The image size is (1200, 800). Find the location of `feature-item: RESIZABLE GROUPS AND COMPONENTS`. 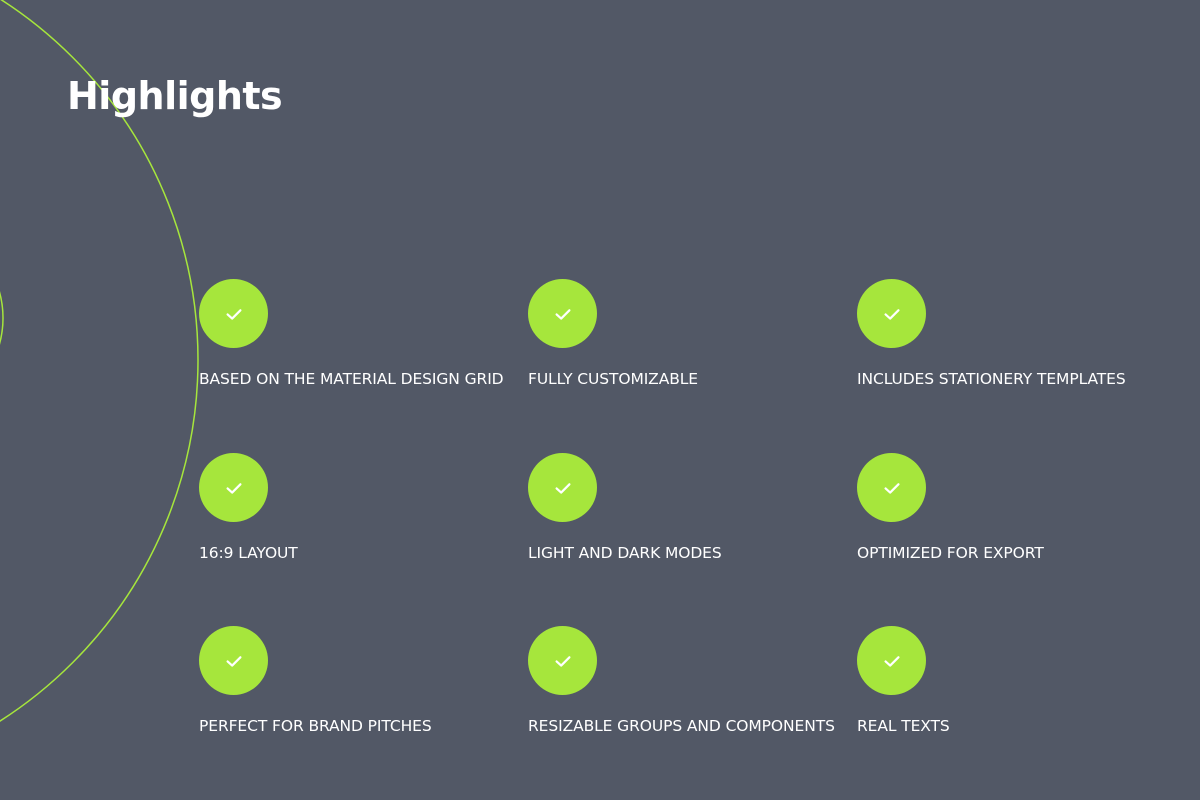

feature-item: RESIZABLE GROUPS AND COMPONENTS is located at coordinates (688, 686).